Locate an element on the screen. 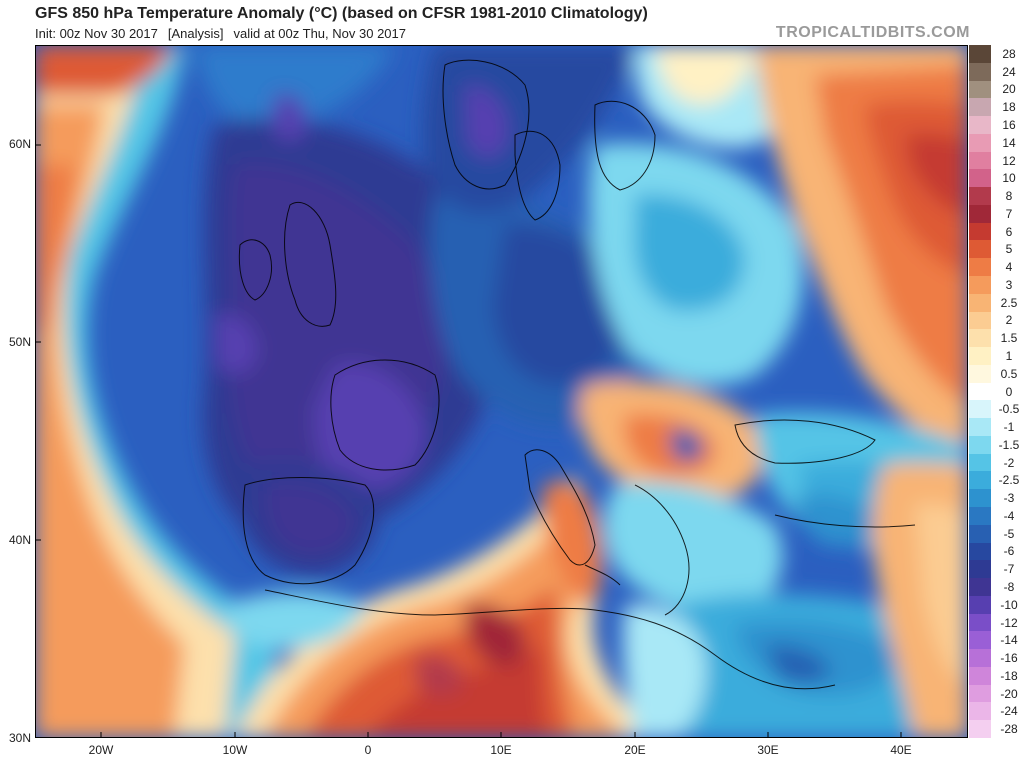 The image size is (1024, 757). finland-outline is located at coordinates (625, 145).